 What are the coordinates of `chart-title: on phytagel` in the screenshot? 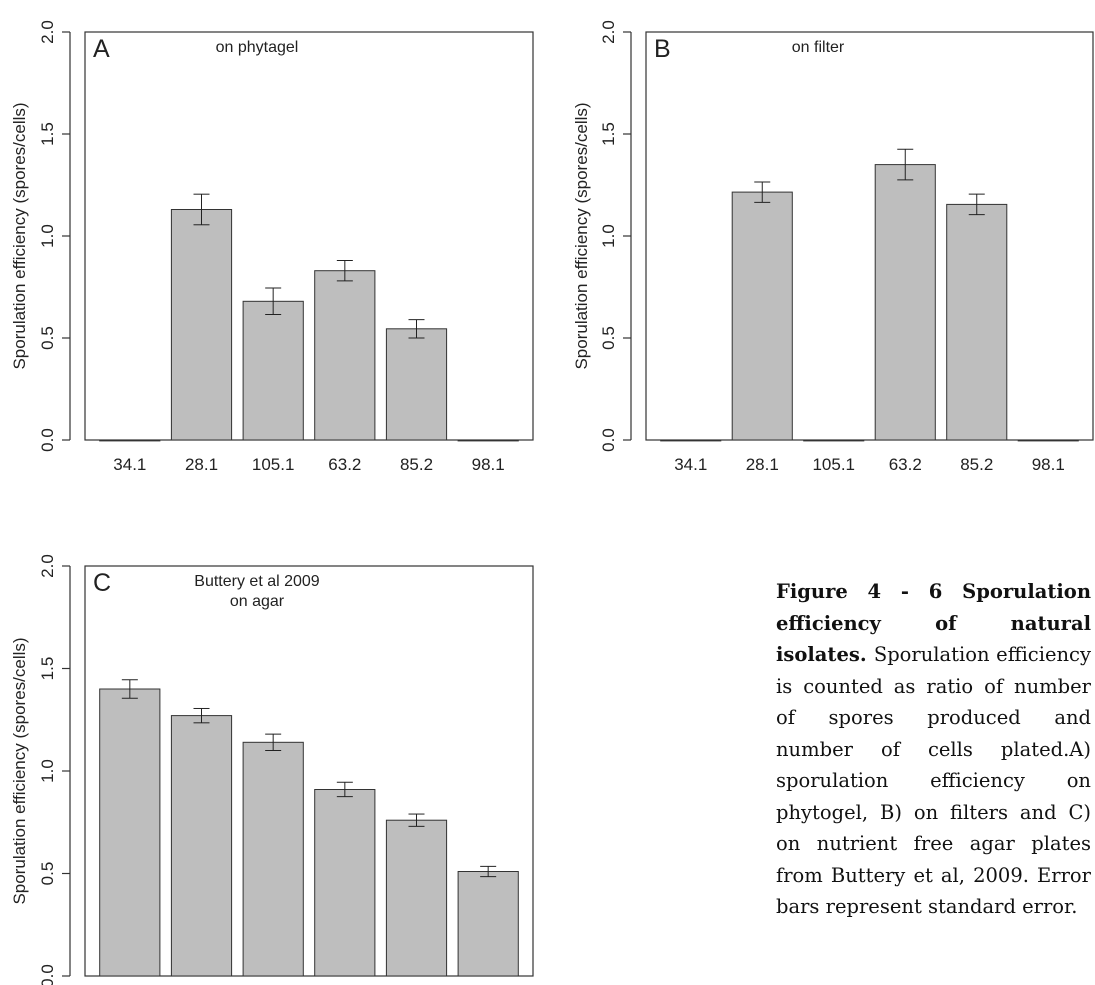 It's located at (257, 47).